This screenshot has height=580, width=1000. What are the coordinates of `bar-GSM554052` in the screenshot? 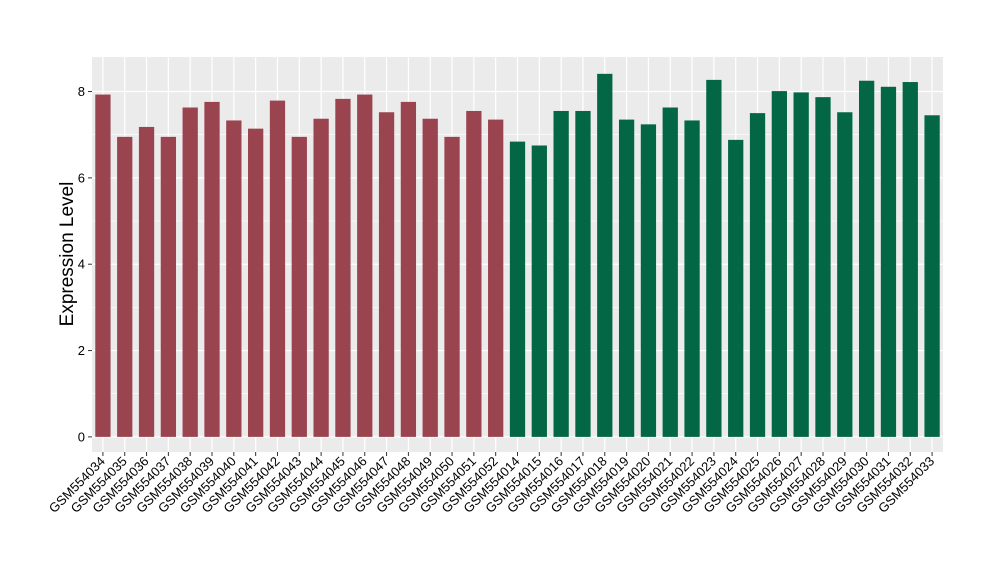 It's located at (496, 278).